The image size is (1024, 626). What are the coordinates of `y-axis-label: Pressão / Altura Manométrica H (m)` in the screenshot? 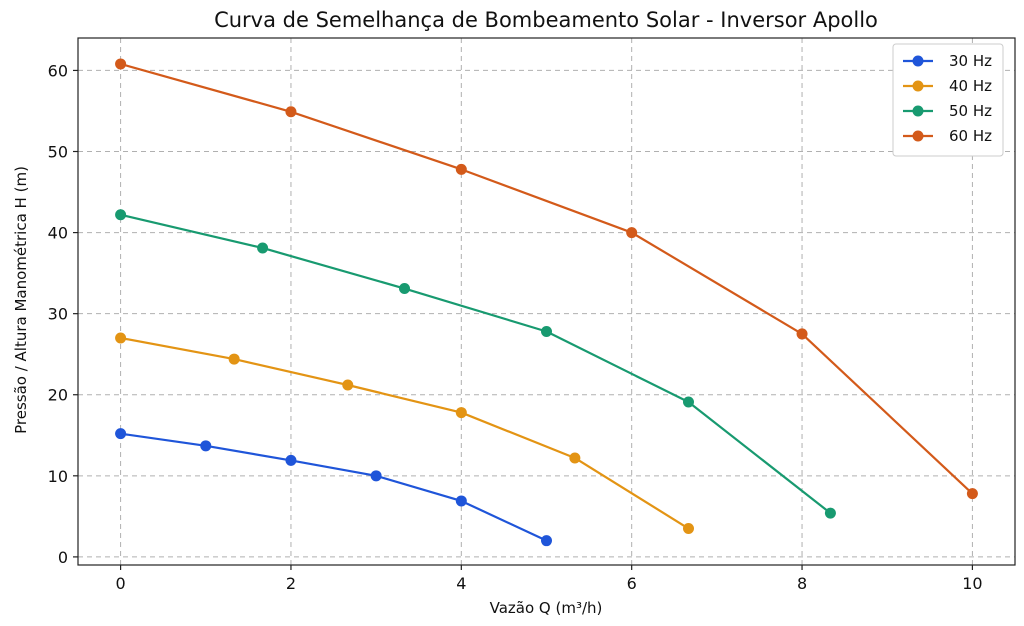 It's located at (21, 300).